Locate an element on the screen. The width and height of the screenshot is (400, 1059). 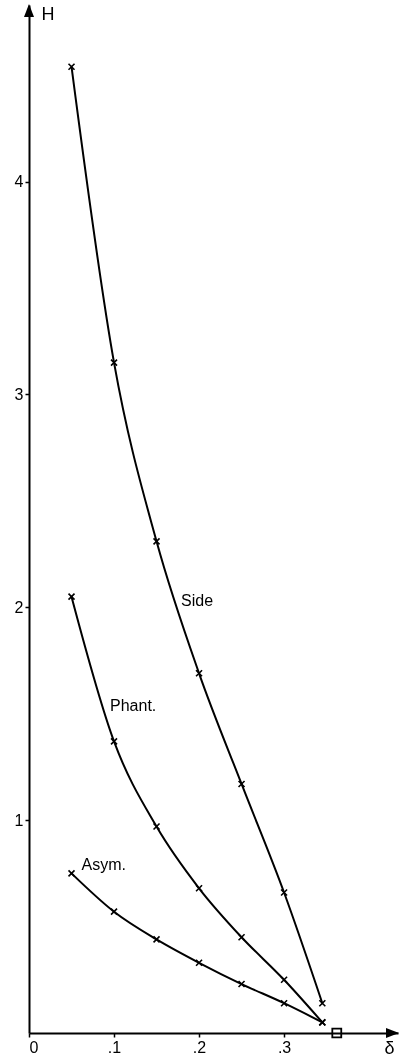
x-tick-label: .3 is located at coordinates (284, 1047).